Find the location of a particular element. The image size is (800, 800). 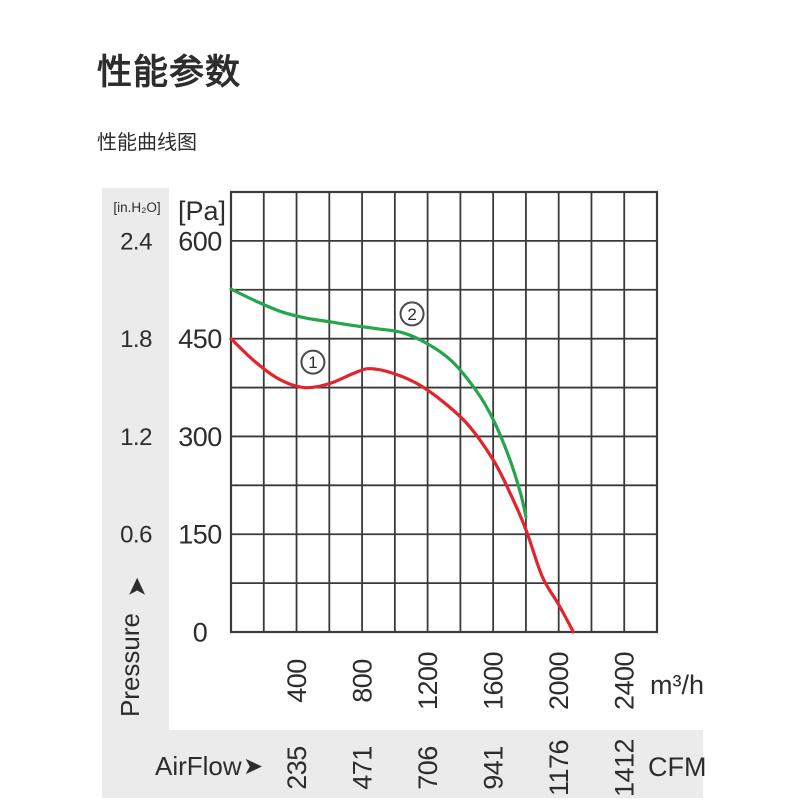

y-tick-pa: 0 is located at coordinates (200, 633).